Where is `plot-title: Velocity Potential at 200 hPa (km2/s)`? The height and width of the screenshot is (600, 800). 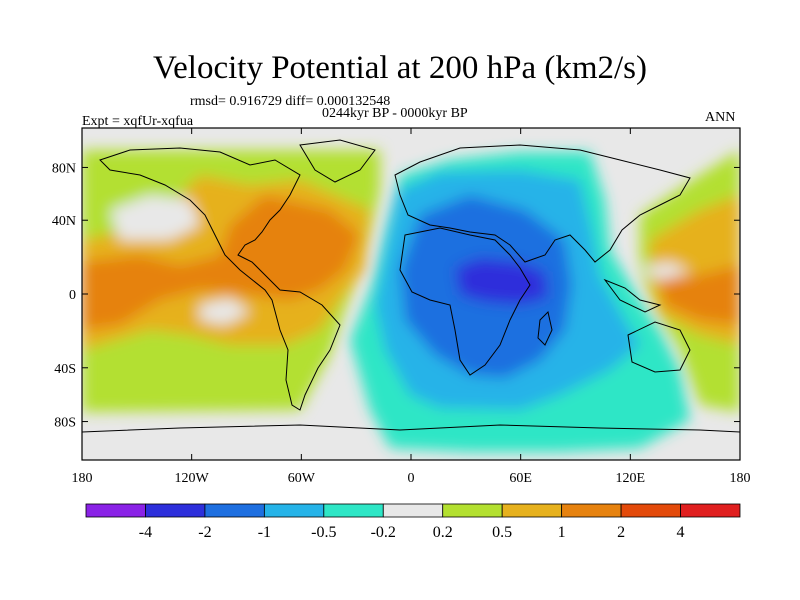
plot-title: Velocity Potential at 200 hPa (km2/s) is located at coordinates (400, 68).